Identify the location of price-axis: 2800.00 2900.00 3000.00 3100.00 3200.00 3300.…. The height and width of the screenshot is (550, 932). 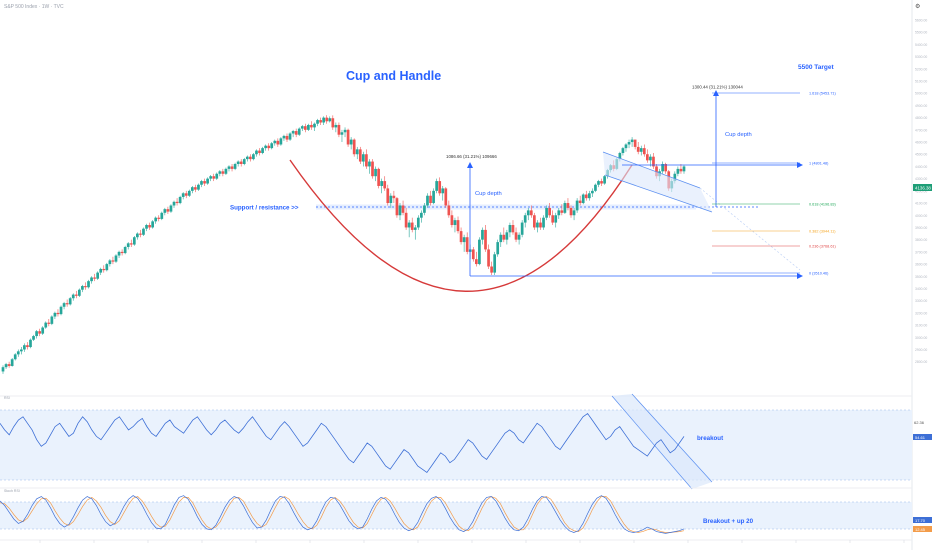
(921, 192).